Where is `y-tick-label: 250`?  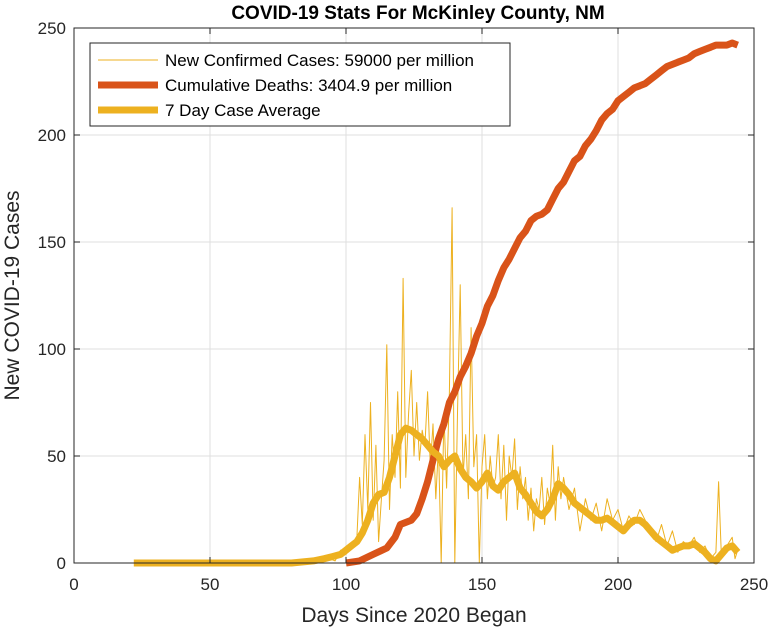
y-tick-label: 250 is located at coordinates (52, 28).